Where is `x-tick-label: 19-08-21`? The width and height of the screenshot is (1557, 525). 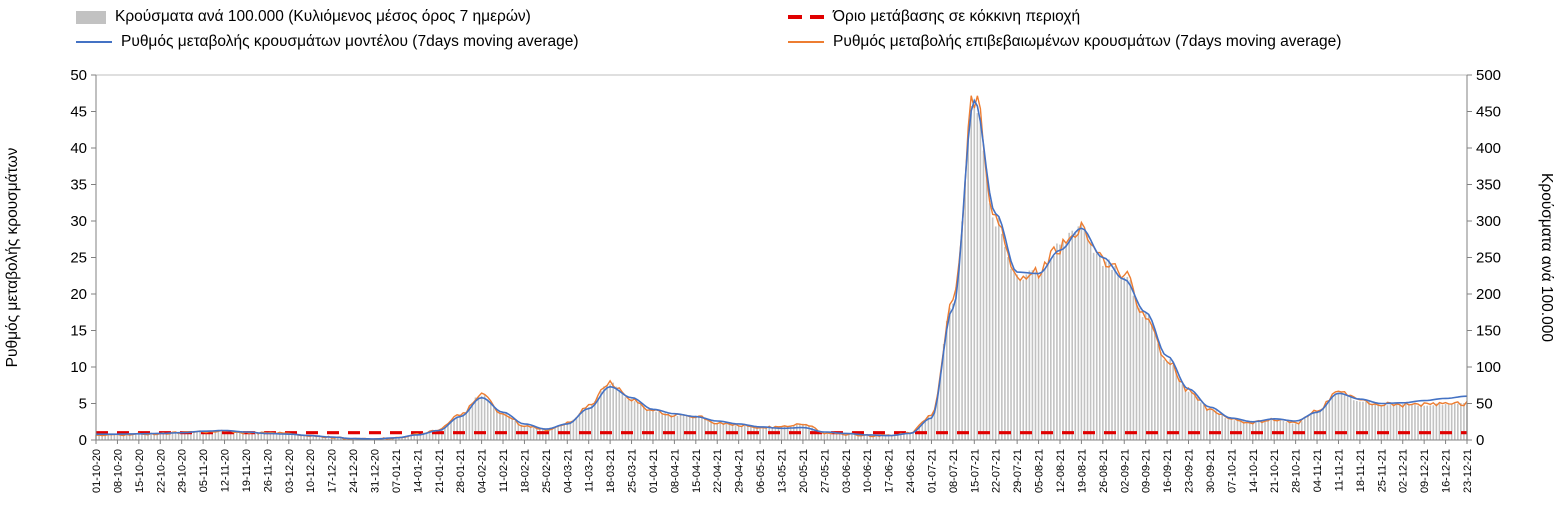
x-tick-label: 19-08-21 is located at coordinates (1082, 471).